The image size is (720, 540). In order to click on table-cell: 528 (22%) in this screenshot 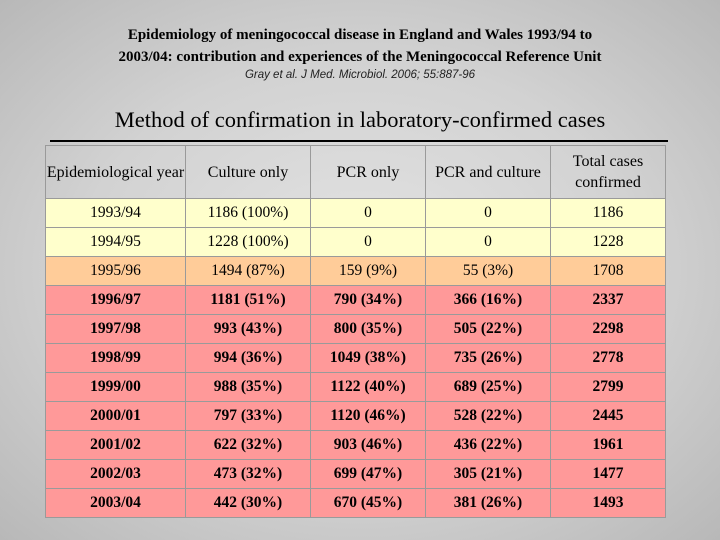, I will do `click(488, 416)`.